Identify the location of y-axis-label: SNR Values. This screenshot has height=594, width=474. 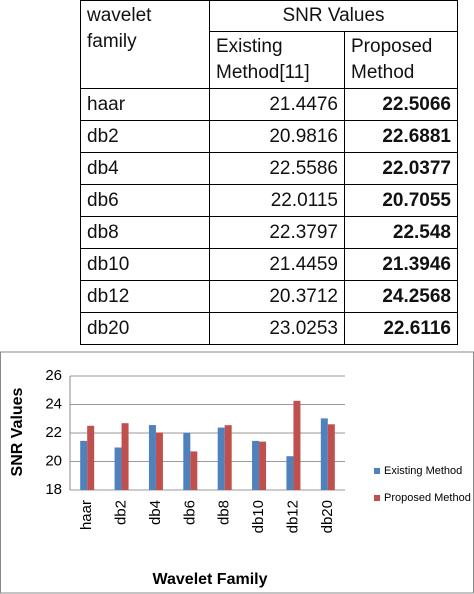
(17, 431).